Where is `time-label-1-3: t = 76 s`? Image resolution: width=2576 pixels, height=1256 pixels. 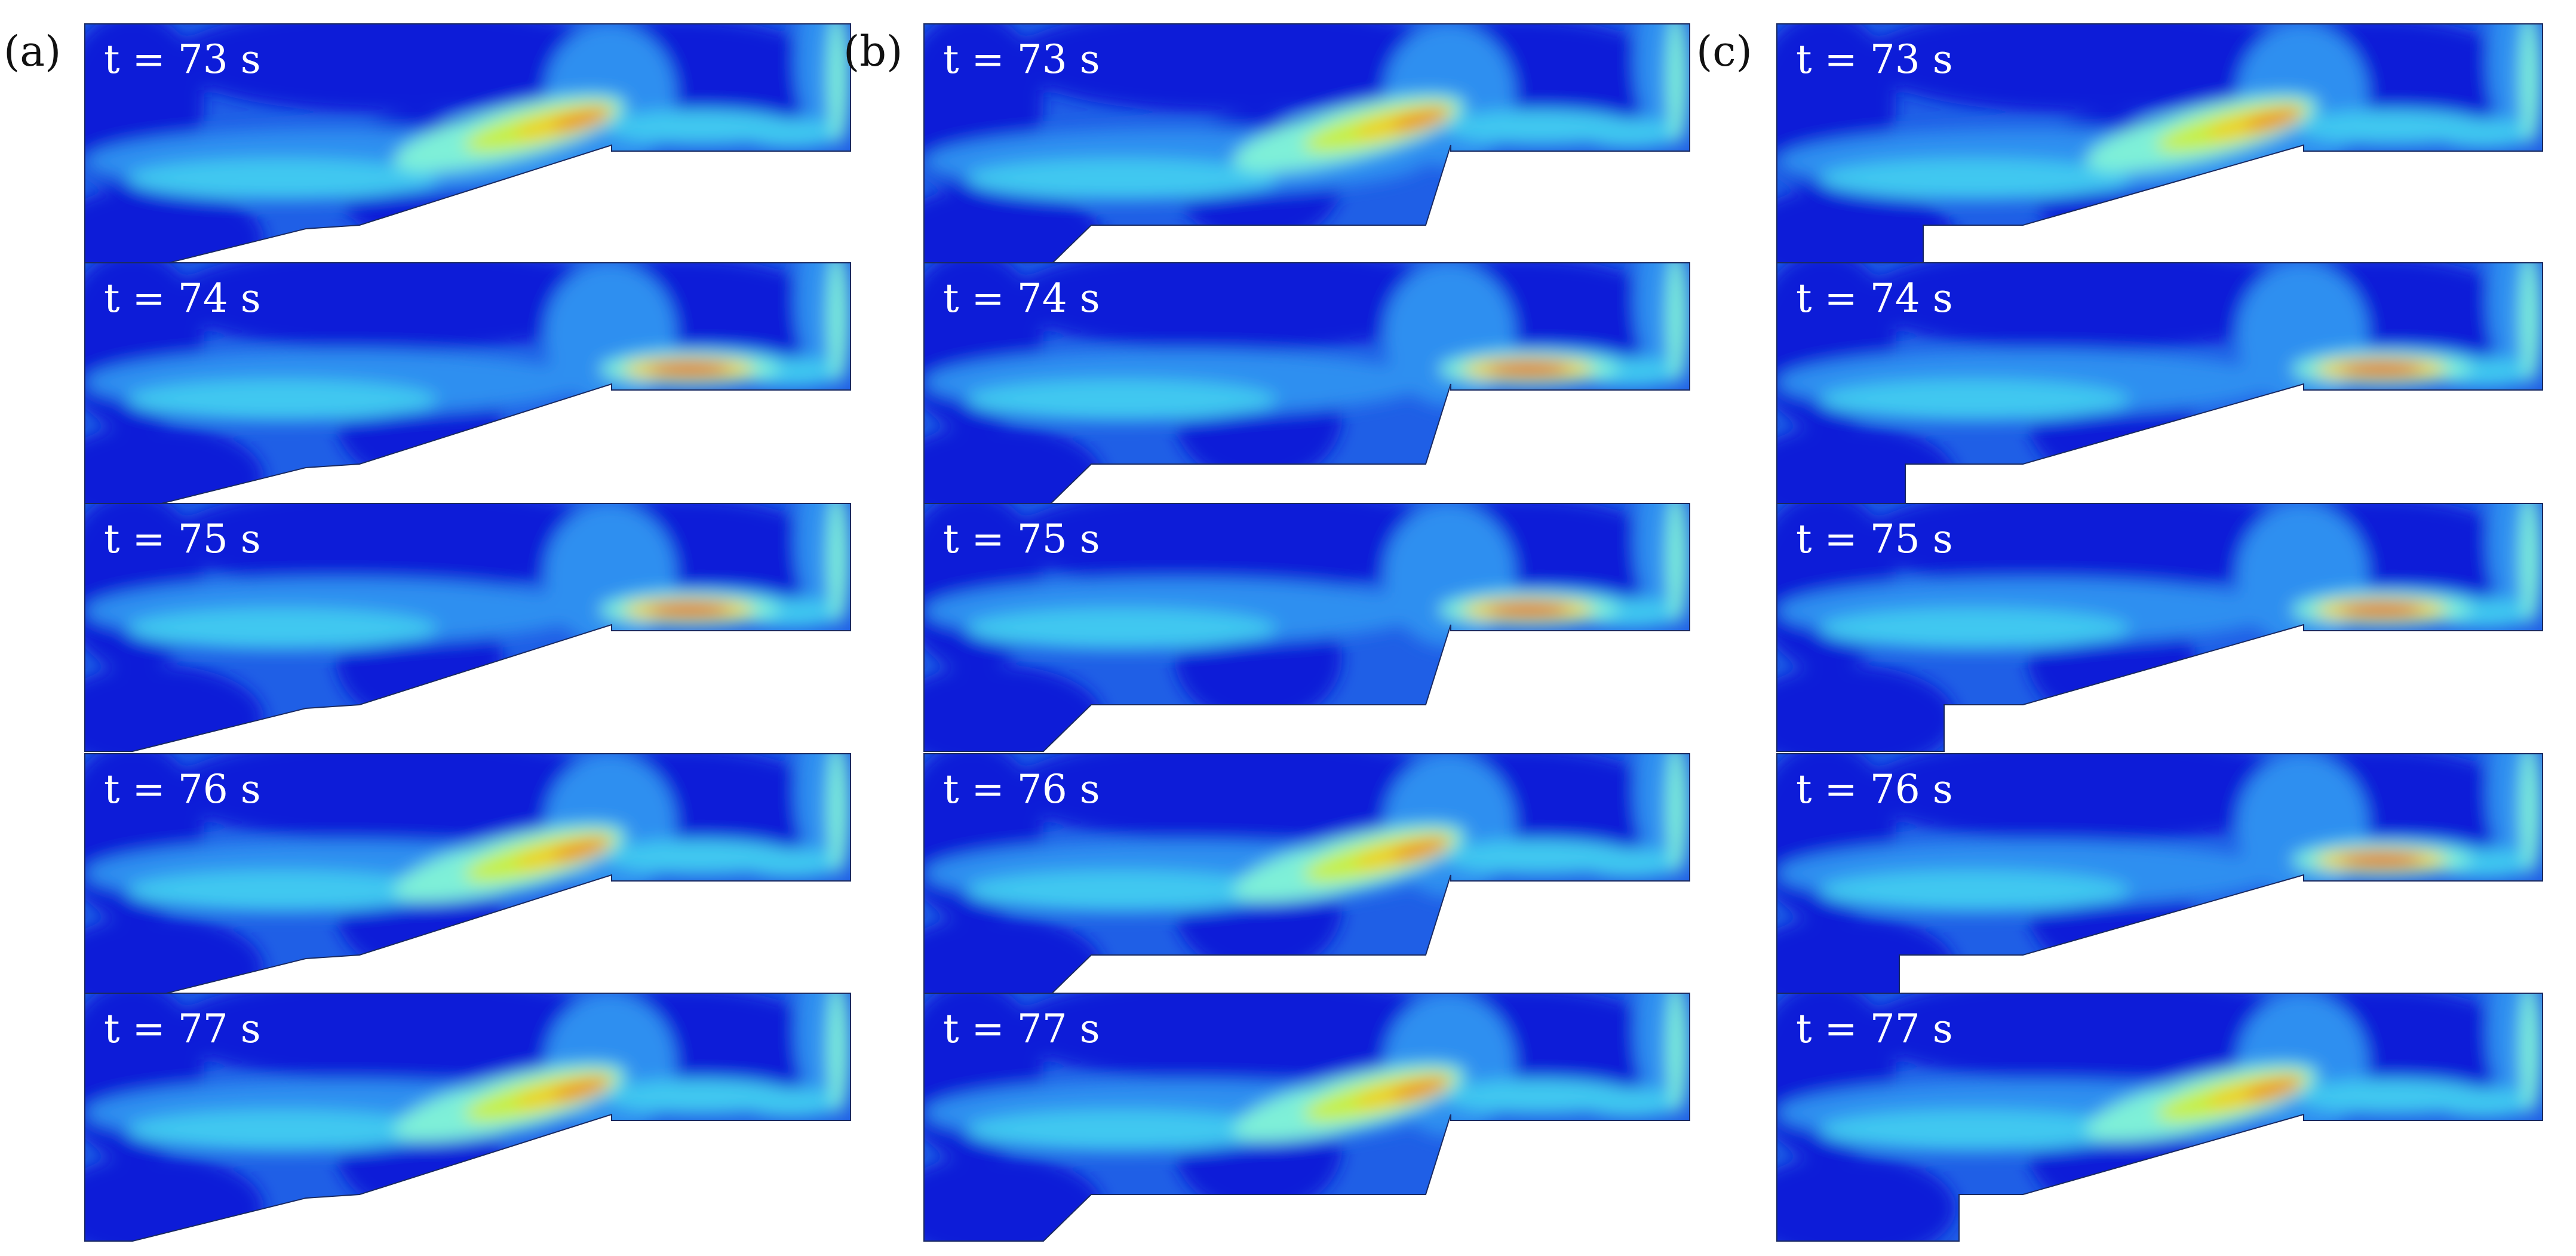
time-label-1-3: t = 76 s is located at coordinates (1021, 789).